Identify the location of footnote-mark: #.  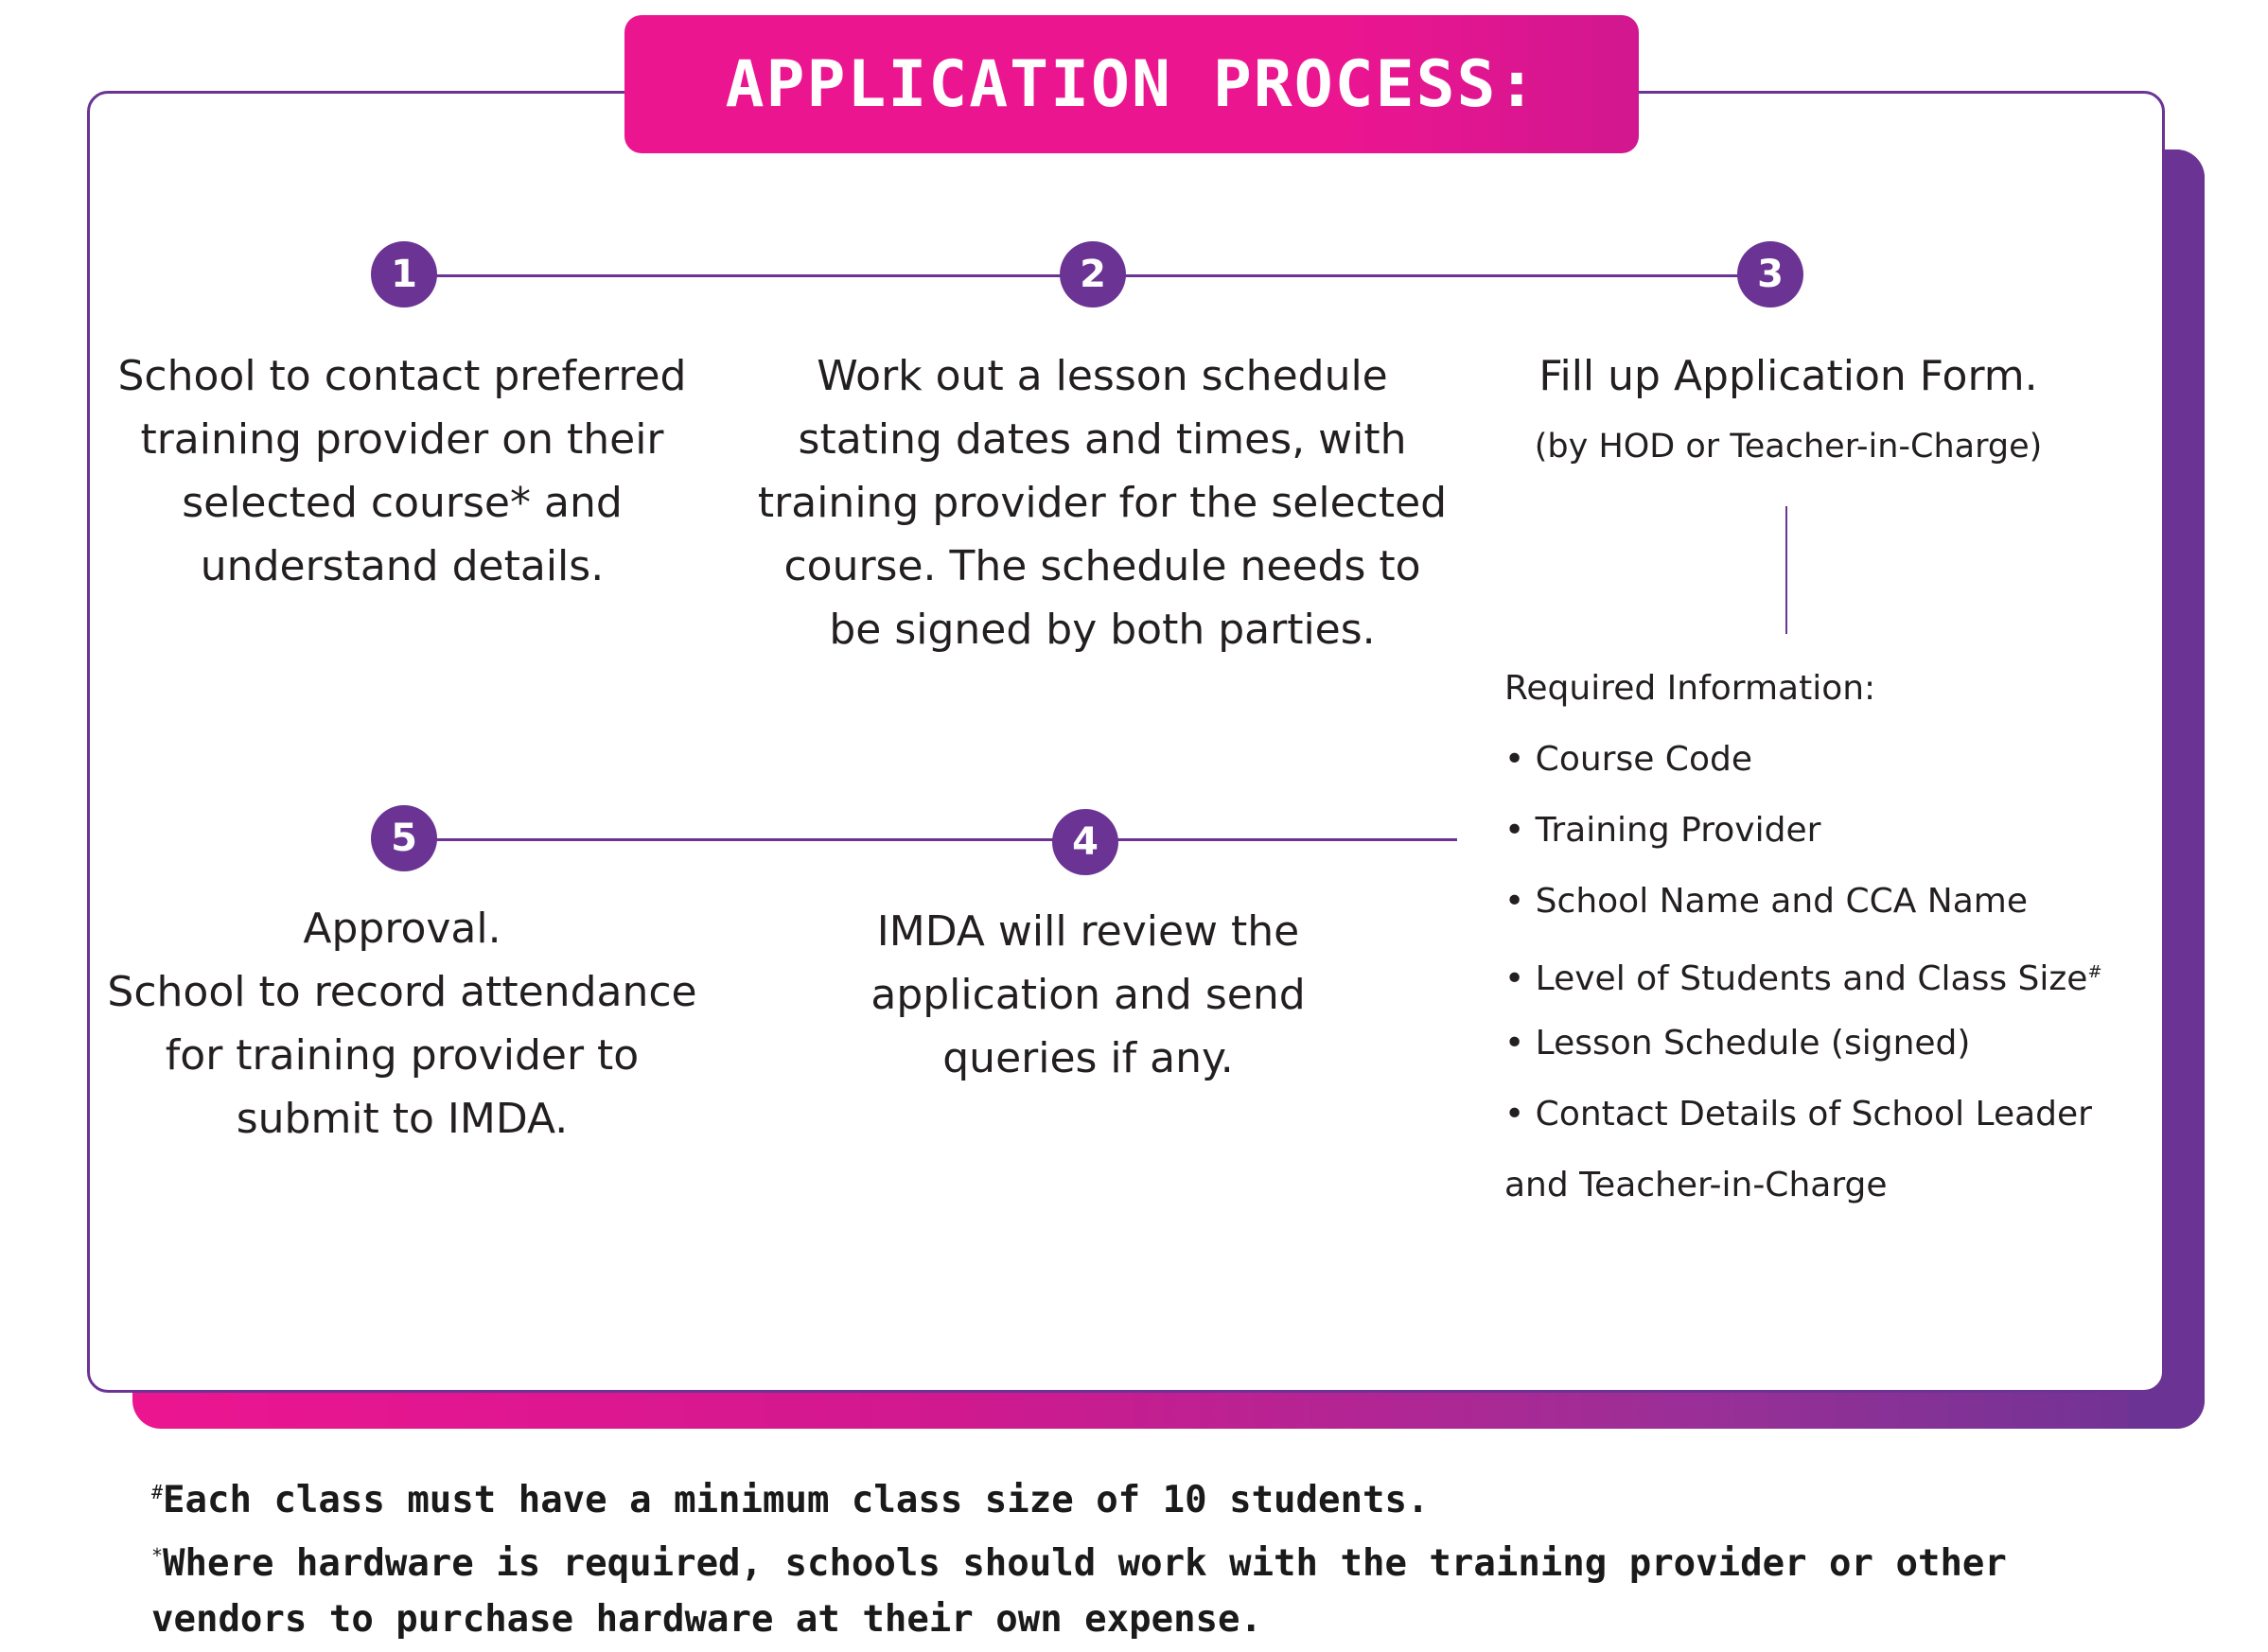
(157, 1492).